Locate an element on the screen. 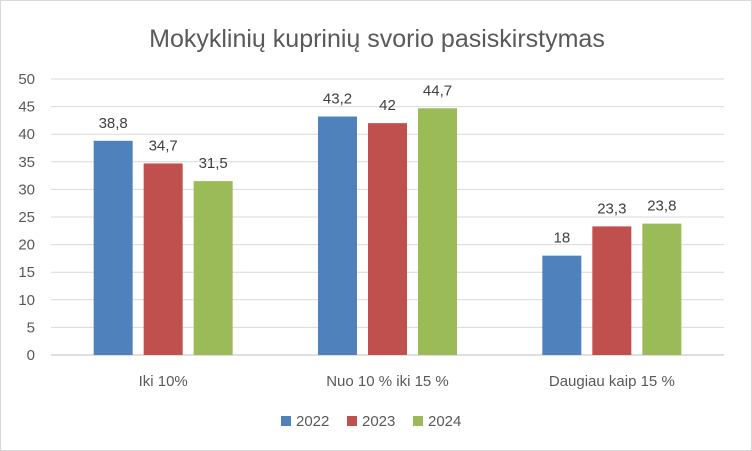  data-label: 38,8 is located at coordinates (113, 123).